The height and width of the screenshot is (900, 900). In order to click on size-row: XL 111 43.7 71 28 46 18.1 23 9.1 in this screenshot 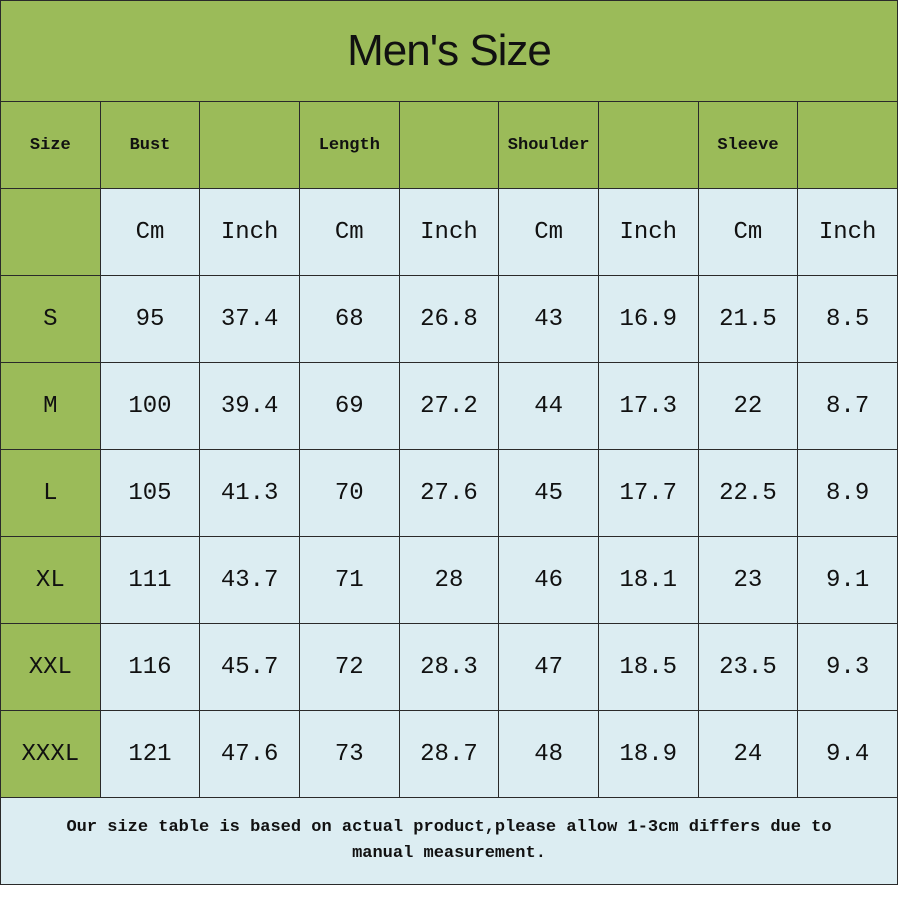, I will do `click(449, 580)`.